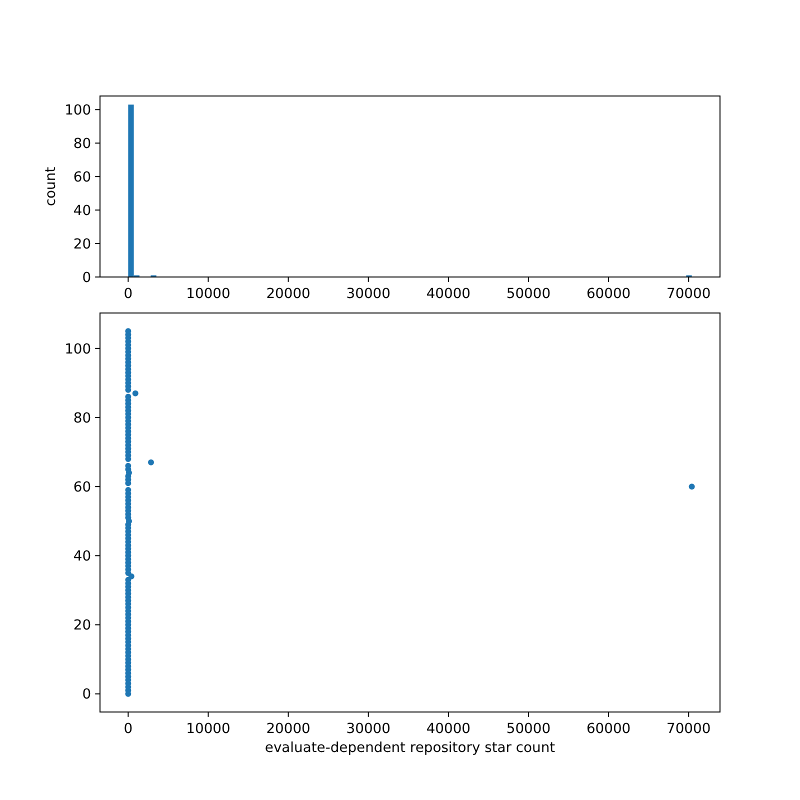  What do you see at coordinates (51, 186) in the screenshot?
I see `y-axis-title: count` at bounding box center [51, 186].